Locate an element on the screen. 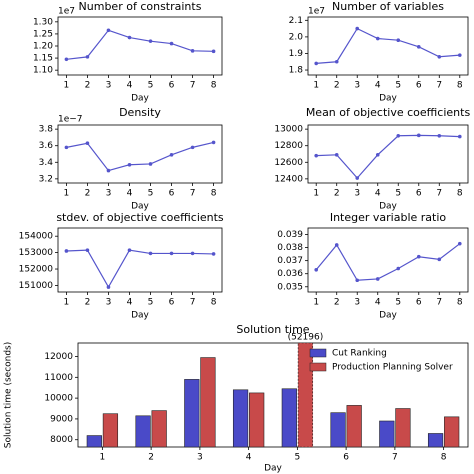 The height and width of the screenshot is (474, 474). y-tick-label: 3.4 is located at coordinates (46, 163).